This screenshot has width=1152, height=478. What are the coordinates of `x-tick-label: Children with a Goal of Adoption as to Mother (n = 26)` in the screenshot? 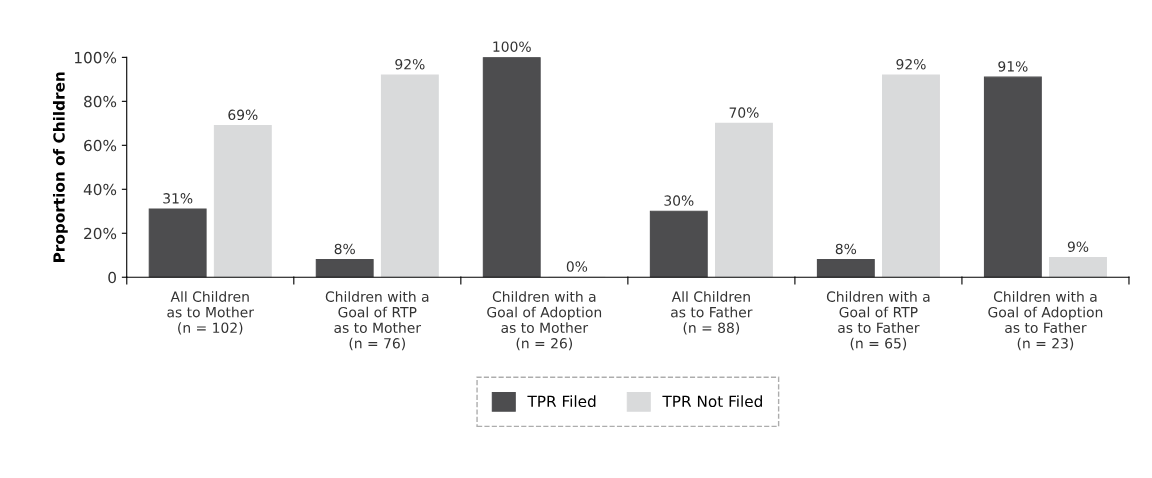 It's located at (544, 321).